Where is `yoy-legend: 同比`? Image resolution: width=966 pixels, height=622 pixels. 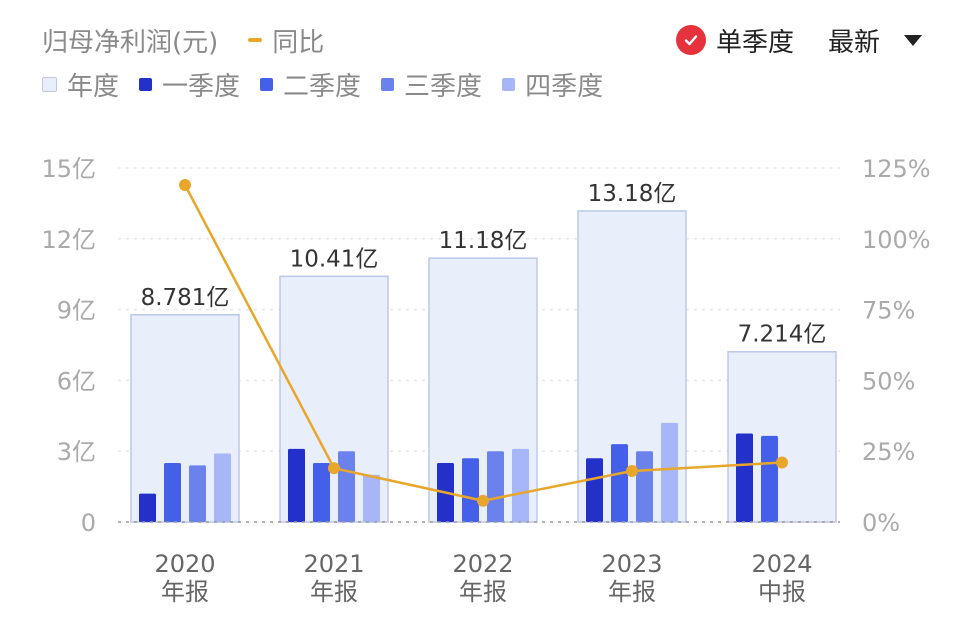
yoy-legend: 同比 is located at coordinates (286, 40).